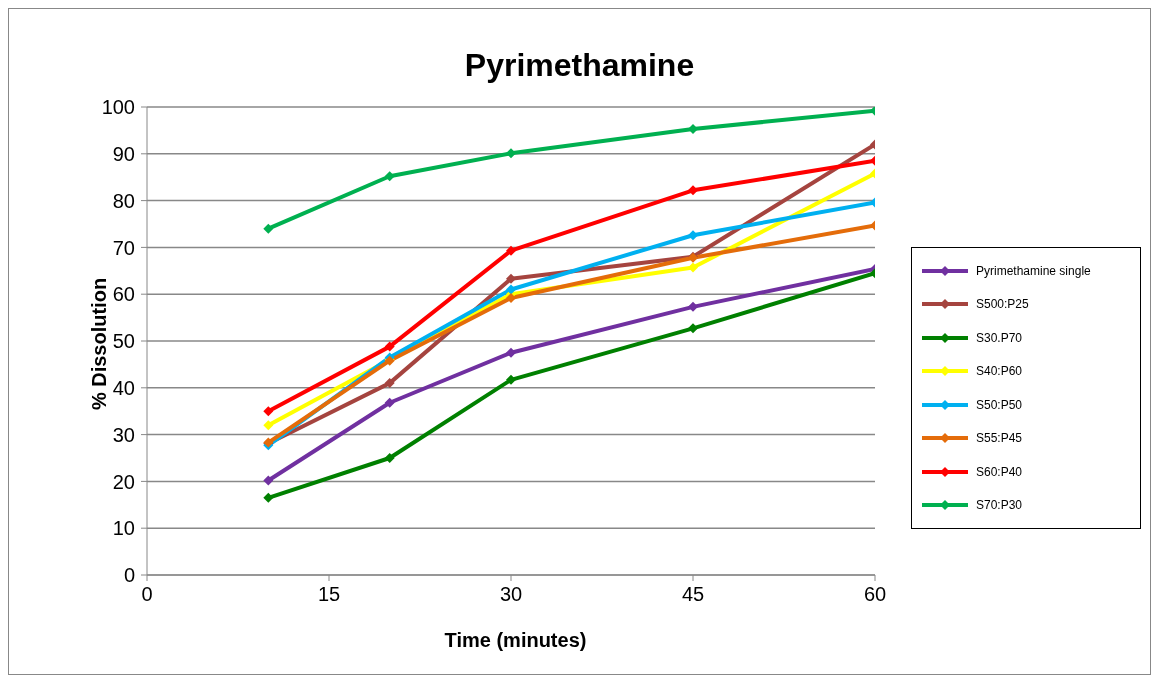  I want to click on y-tick-label: 30, so click(123, 434).